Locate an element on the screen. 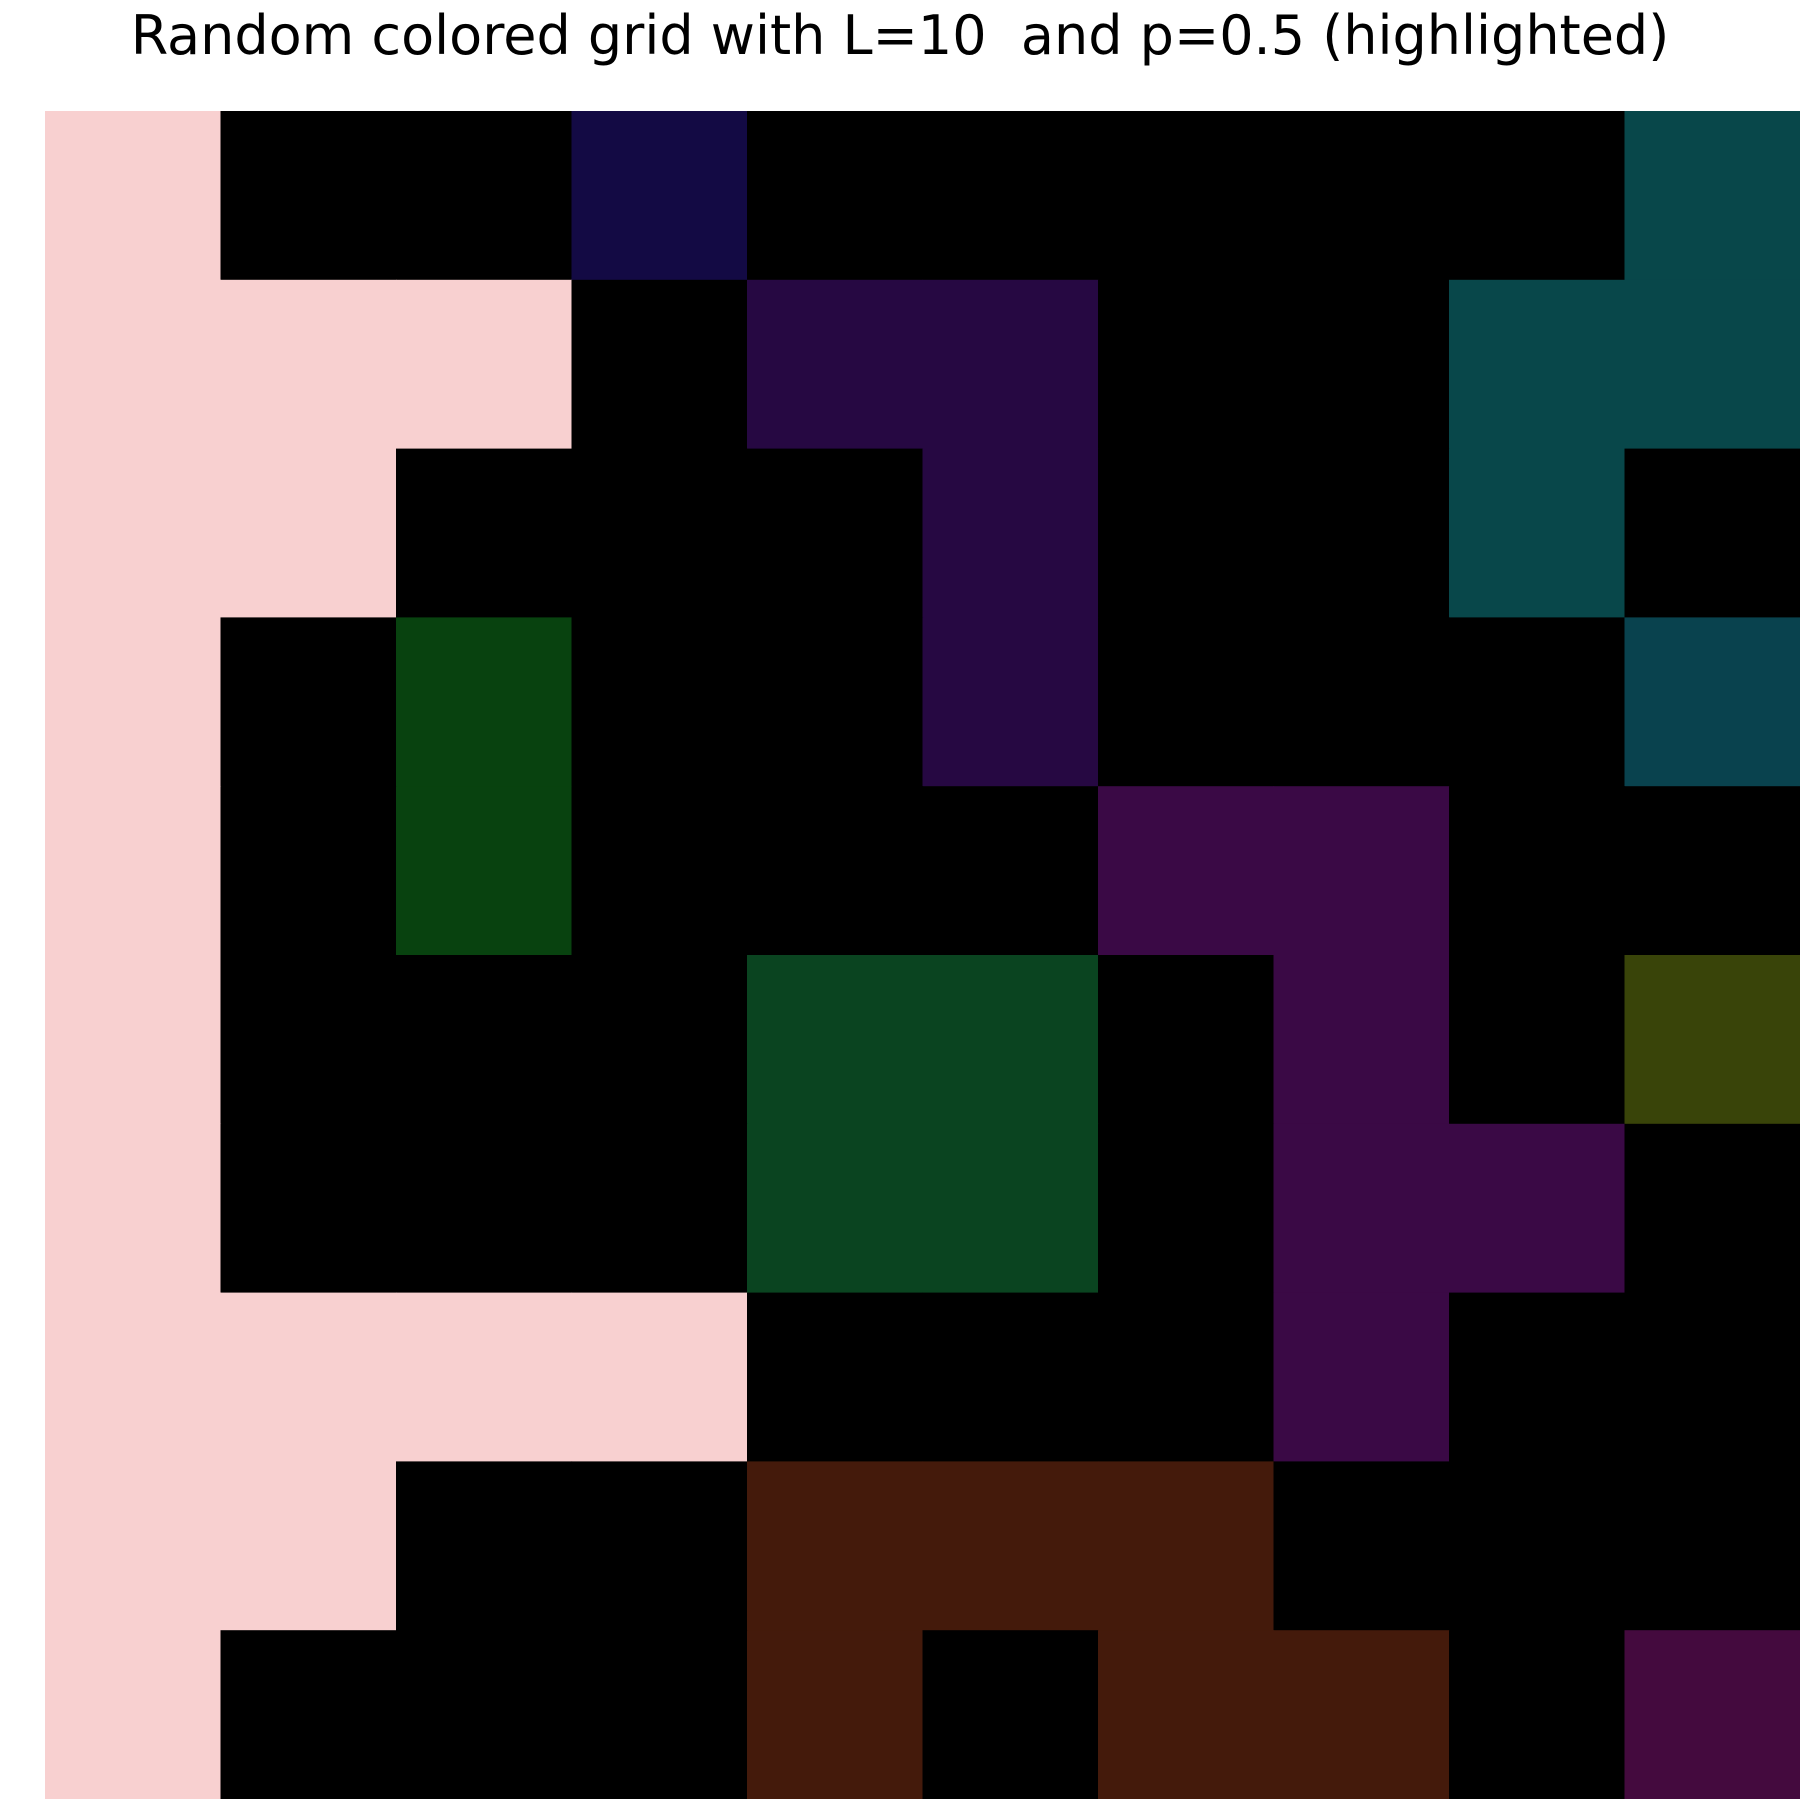 The image size is (1800, 1800). grid-cell-r9-c6 is located at coordinates (1186, 1714).